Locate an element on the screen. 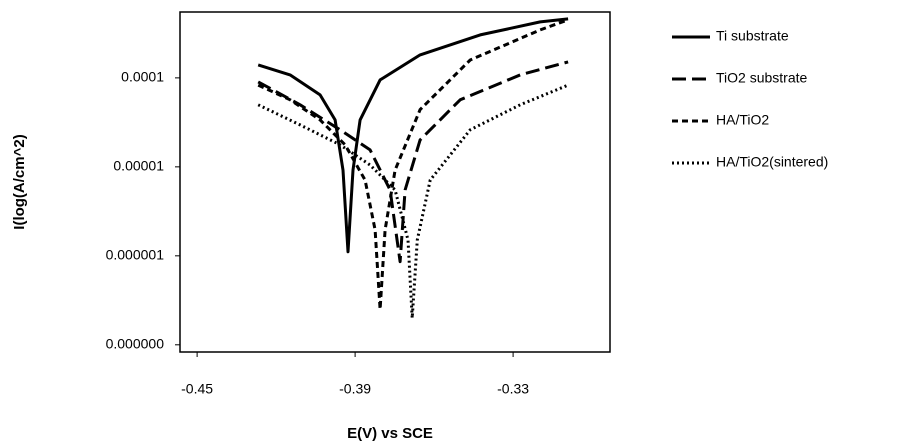 This screenshot has height=444, width=913. legend-label: TiO2 substrate is located at coordinates (762, 78).